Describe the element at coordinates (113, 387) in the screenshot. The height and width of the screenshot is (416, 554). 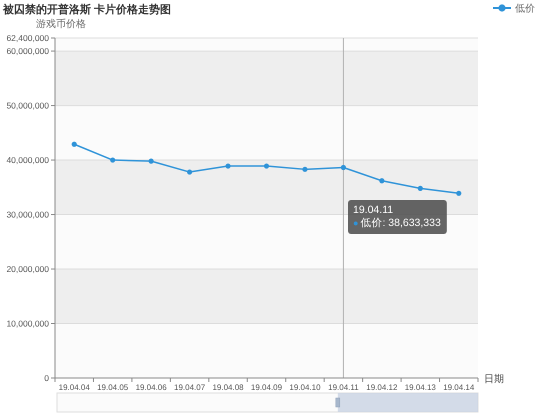
I see `x-tick-label: 19.04.05` at that location.